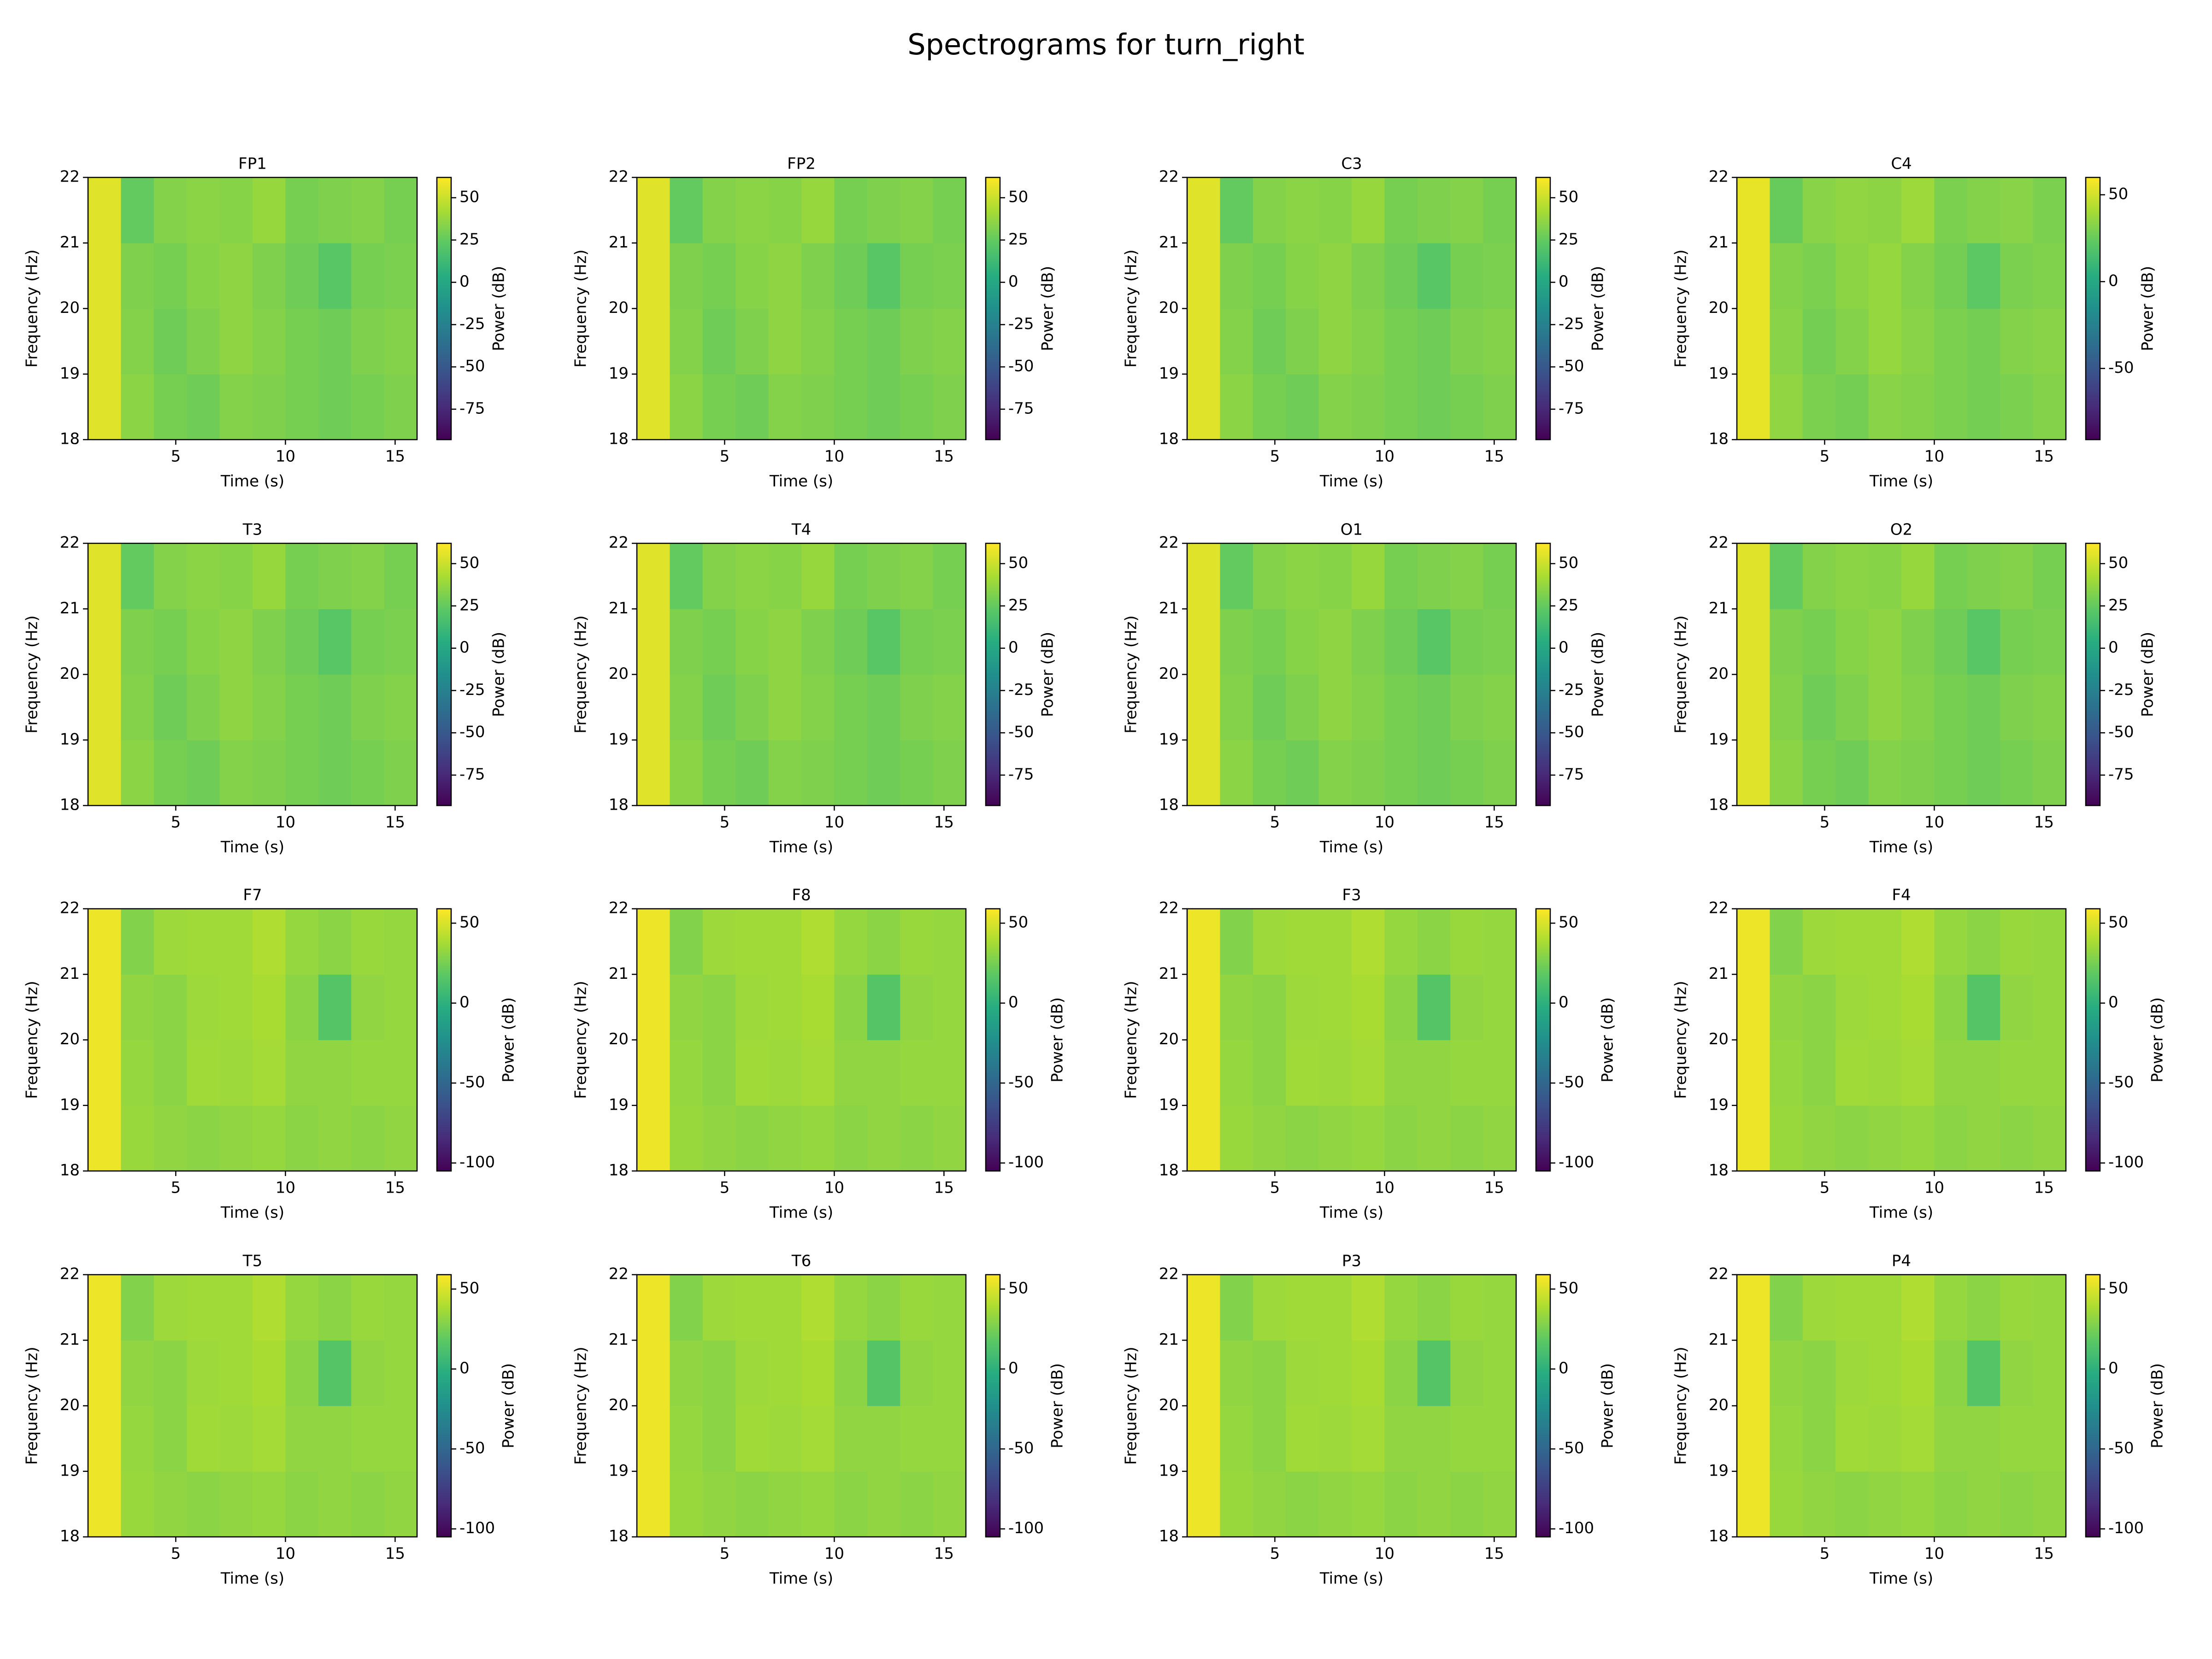  I want to click on x-tick-label: 5, so click(725, 456).